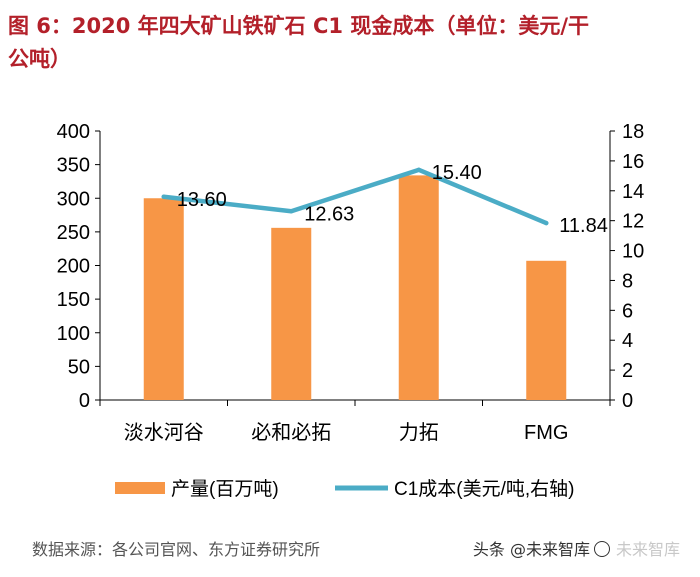 This screenshot has height=577, width=700. What do you see at coordinates (298, 26) in the screenshot?
I see `chart-title-line-1: 图 6：2020 年四大矿山铁矿石 C1 现金成本（单位：美元/干` at bounding box center [298, 26].